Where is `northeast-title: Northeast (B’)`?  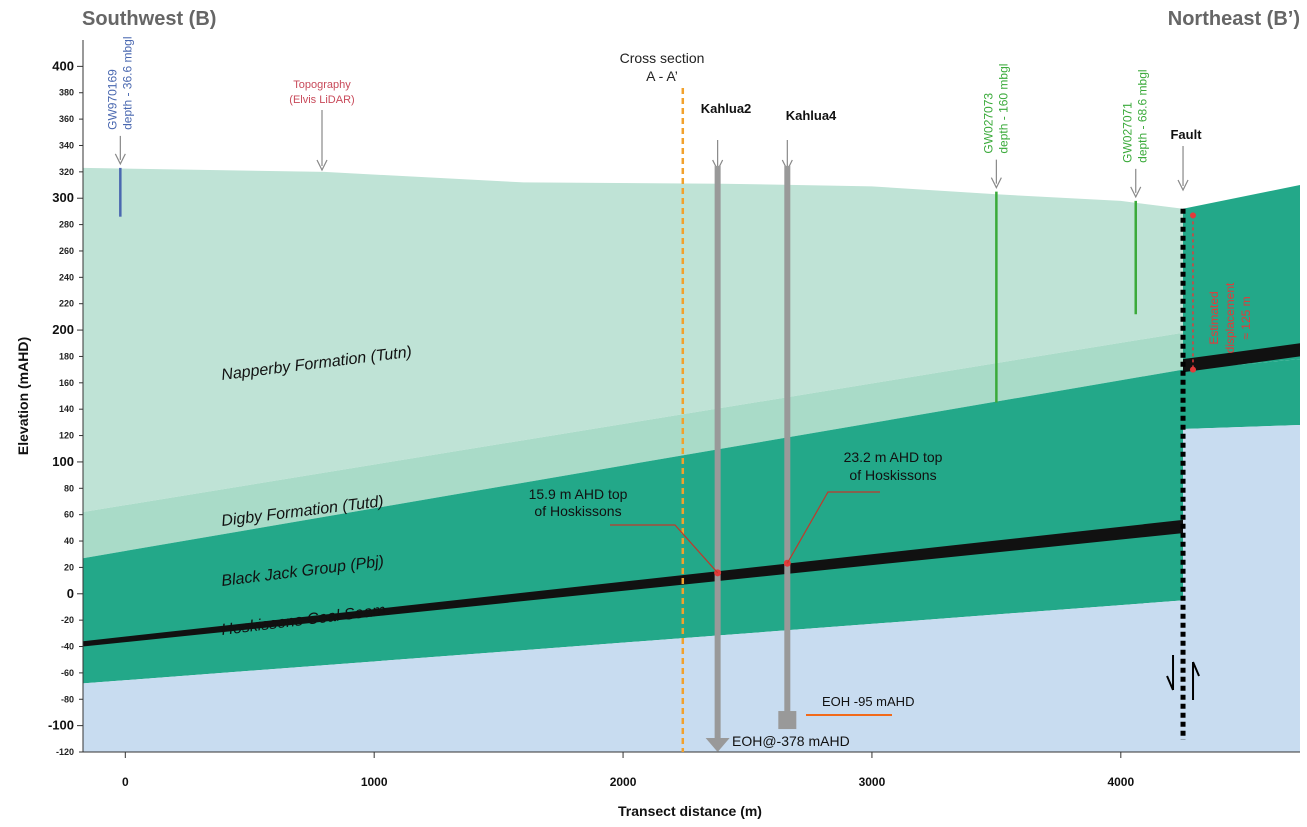 northeast-title: Northeast (B’) is located at coordinates (1234, 19).